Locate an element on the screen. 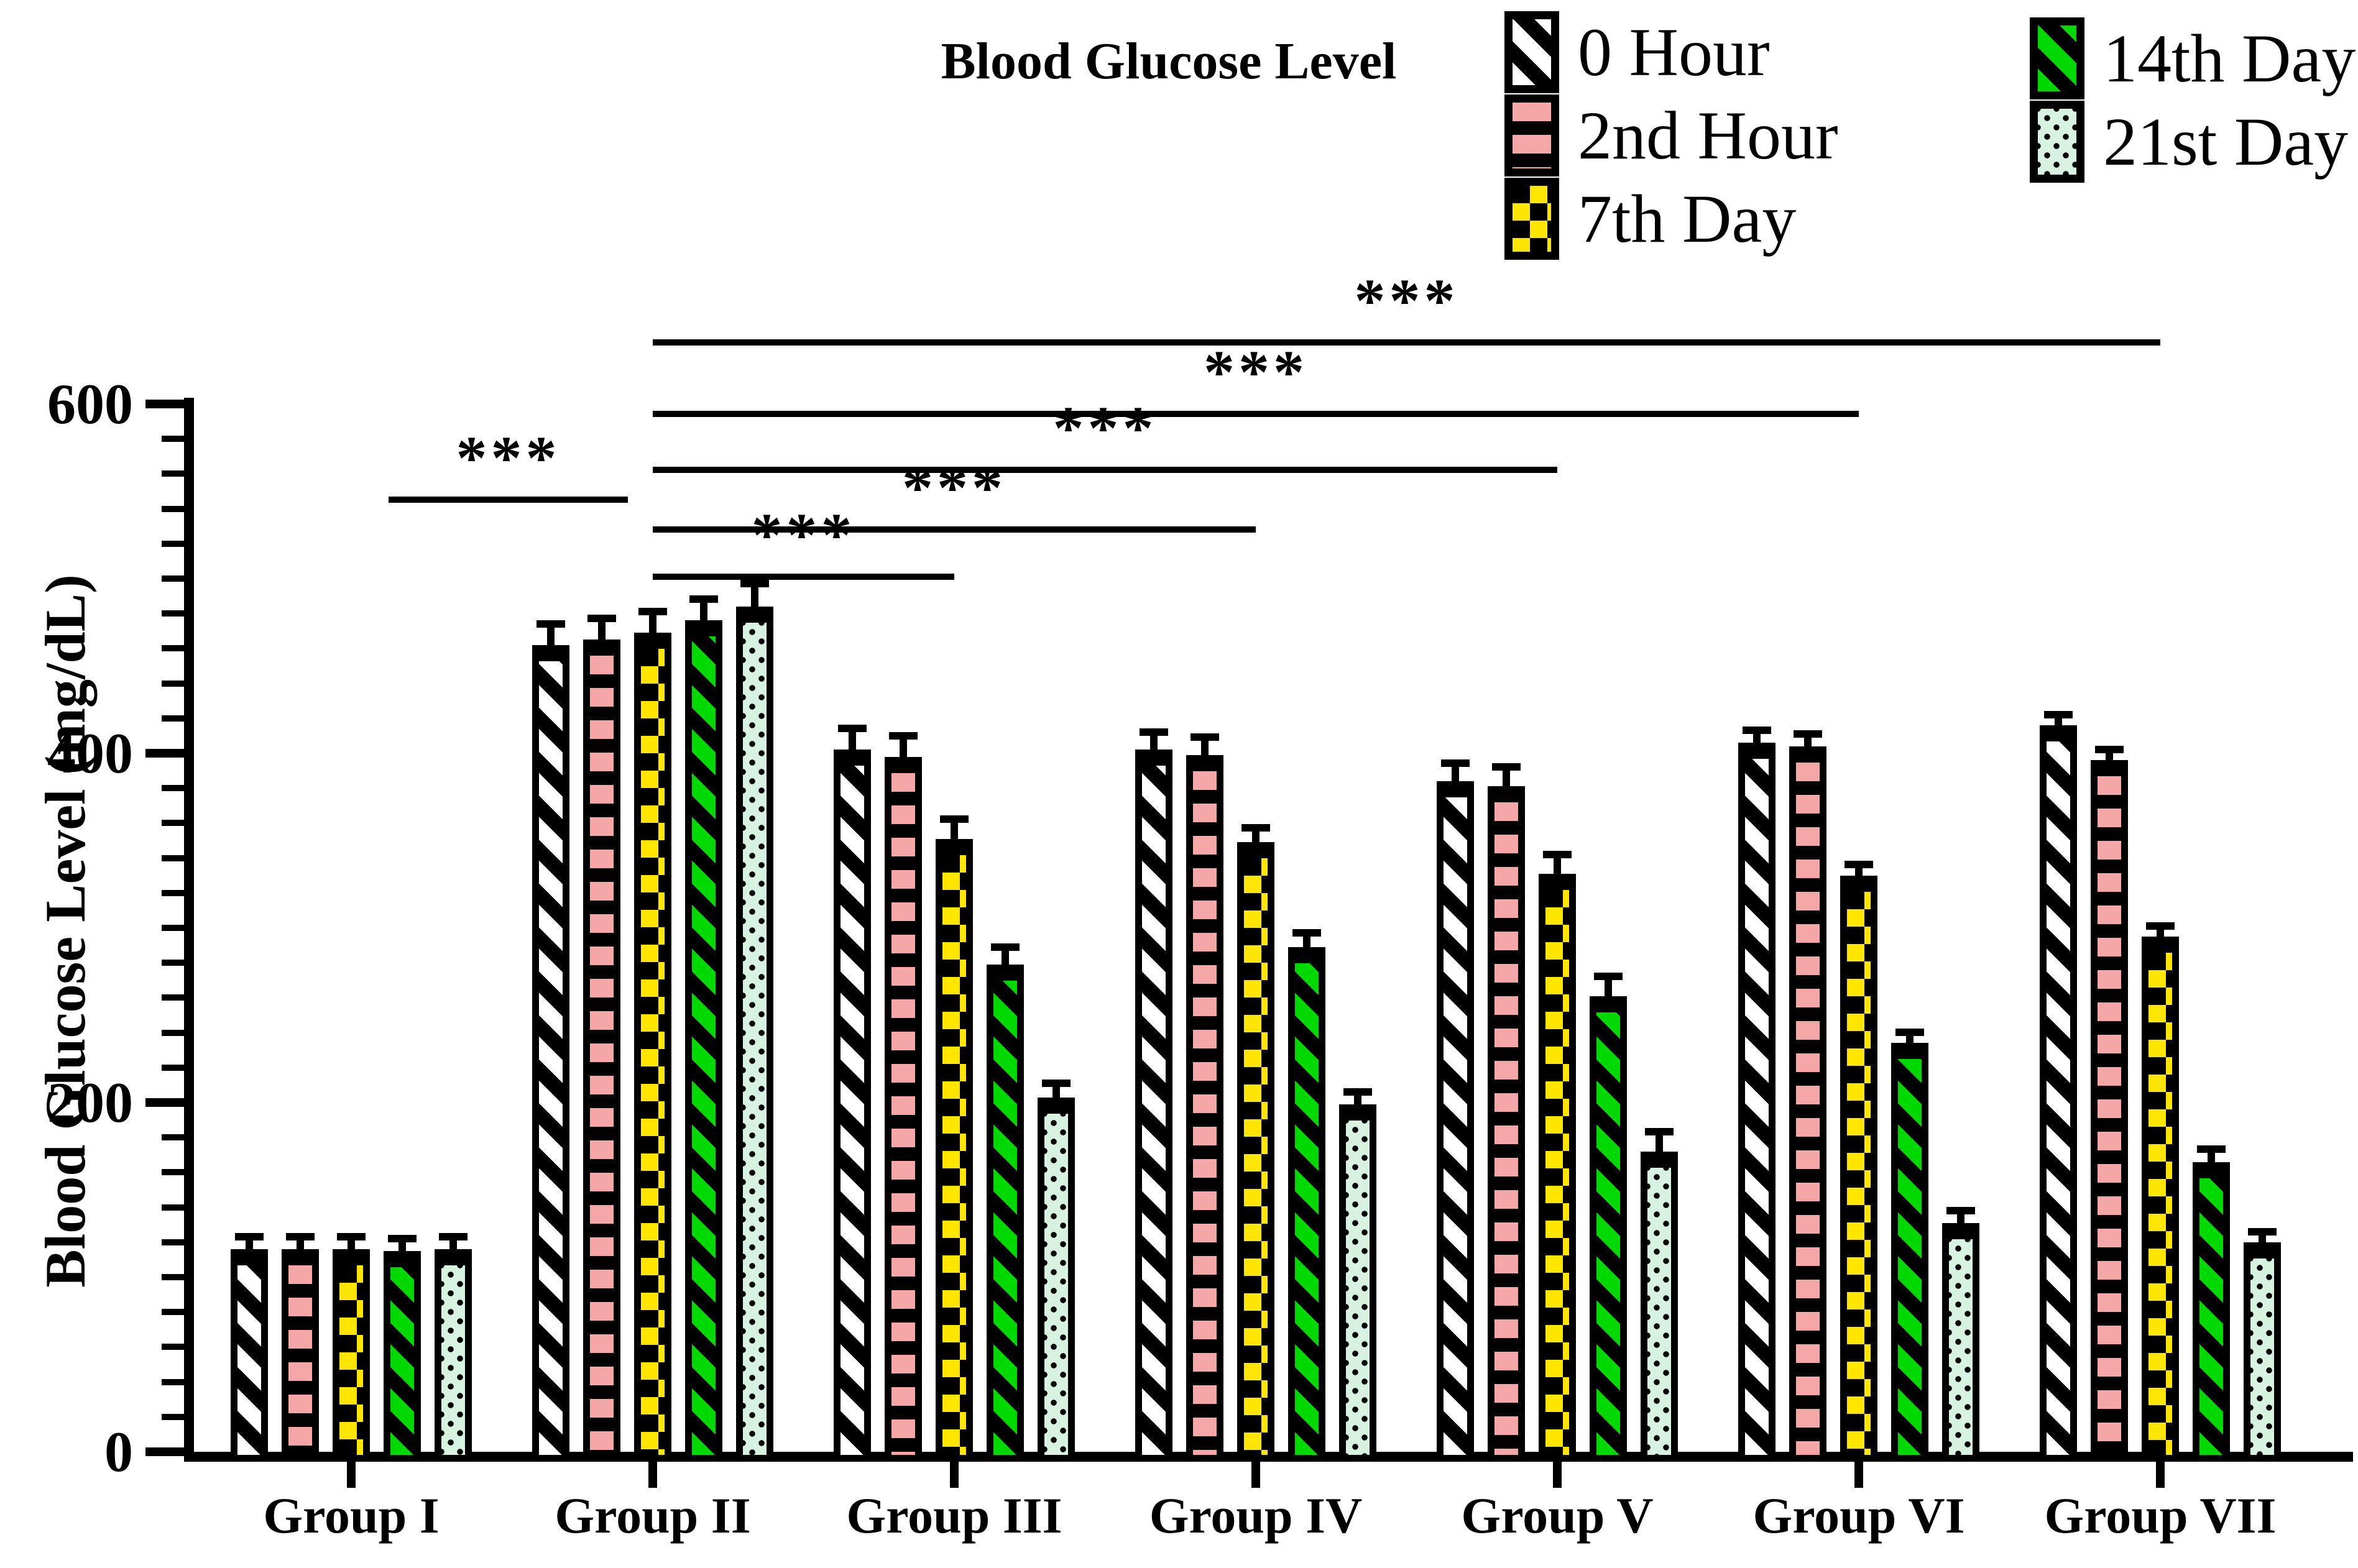 Image resolution: width=2358 pixels, height=1568 pixels. group-label: Group III is located at coordinates (954, 1516).